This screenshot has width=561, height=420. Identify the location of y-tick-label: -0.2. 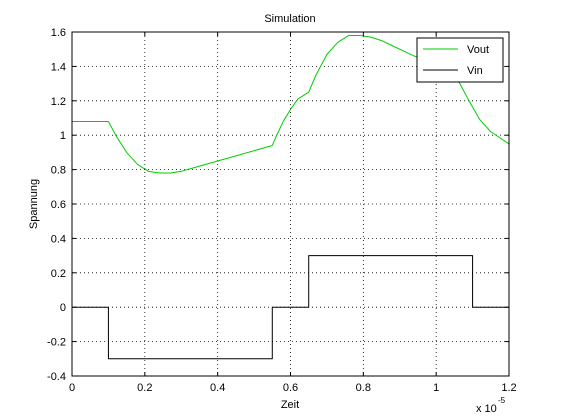
(56, 343).